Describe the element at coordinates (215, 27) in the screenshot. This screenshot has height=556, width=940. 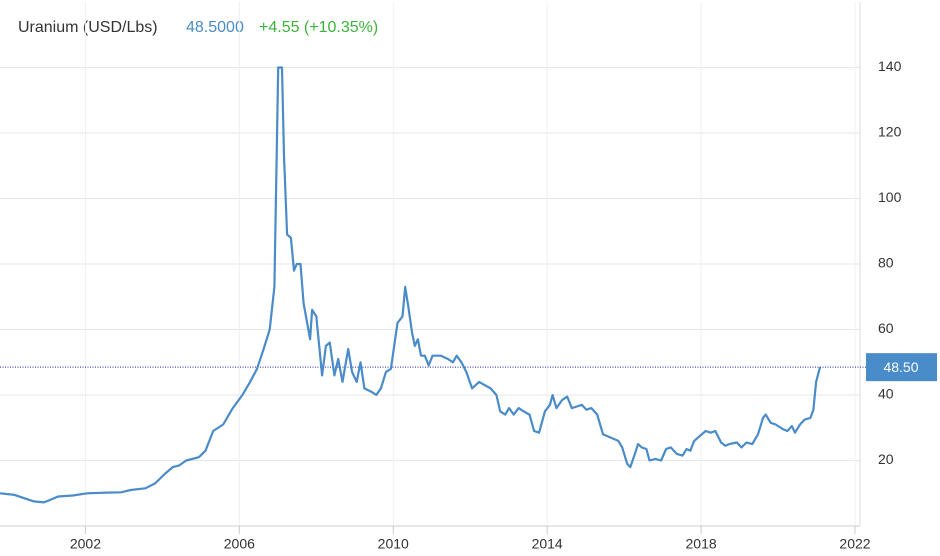
I see `price-text: 48.5000` at that location.